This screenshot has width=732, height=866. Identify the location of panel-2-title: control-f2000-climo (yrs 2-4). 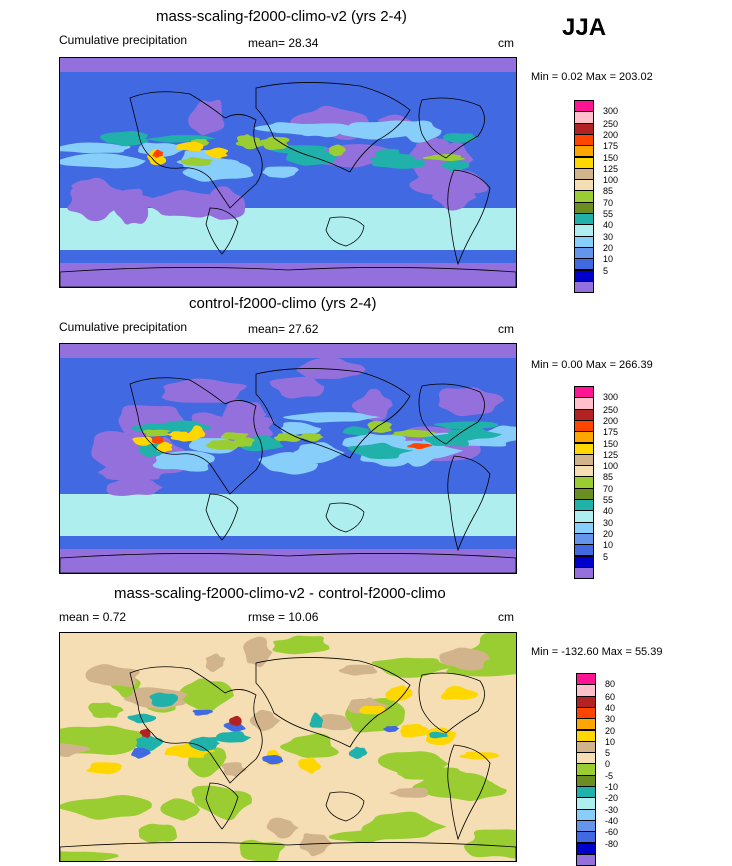
(283, 303).